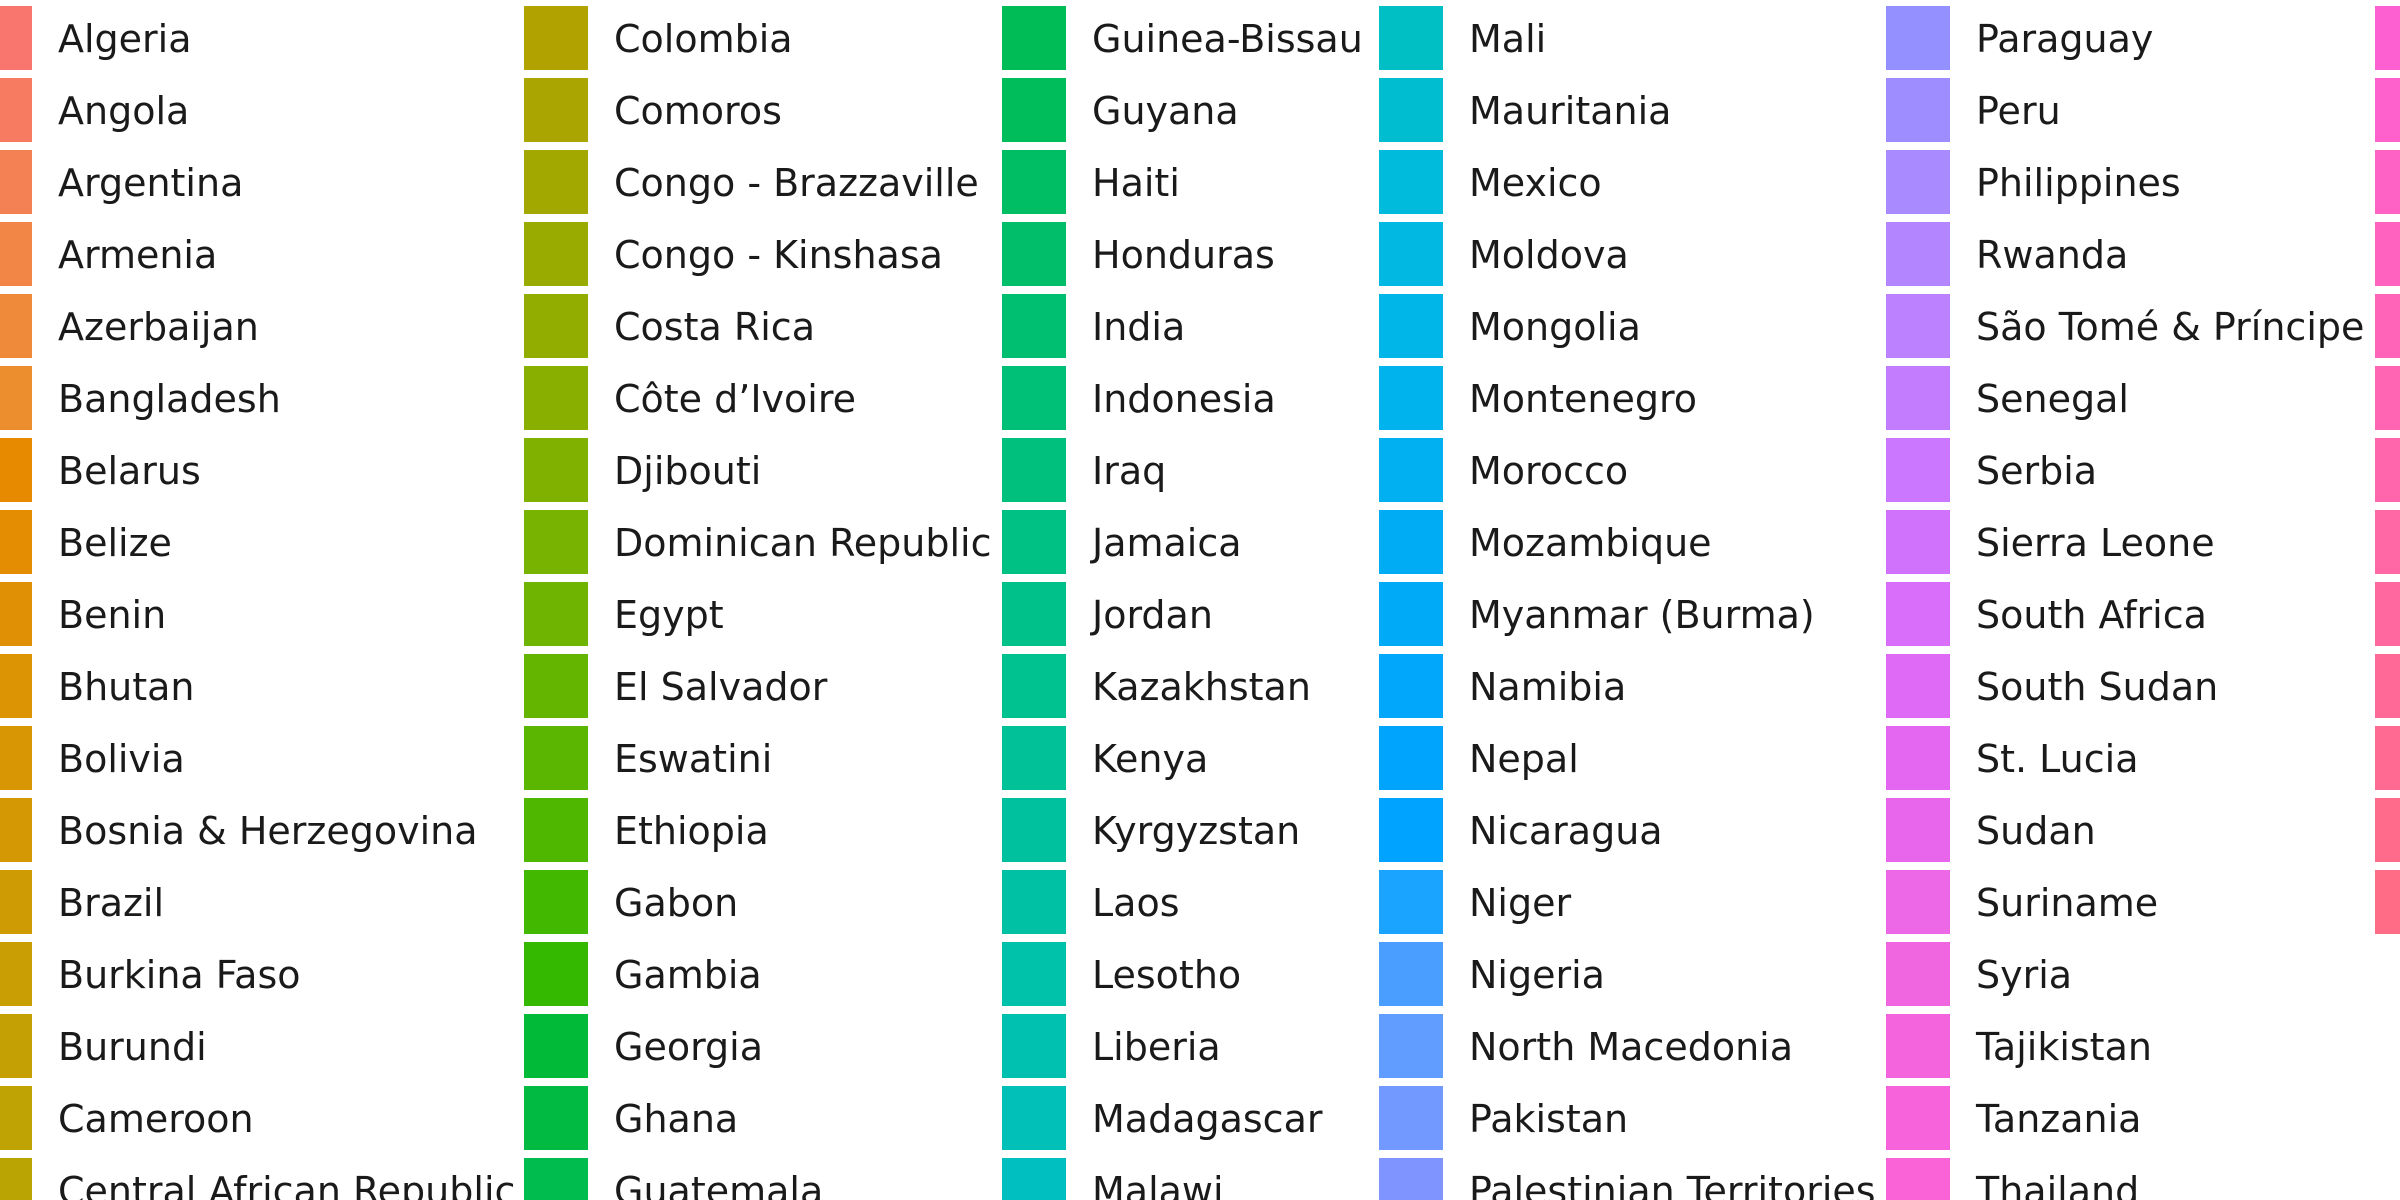  What do you see at coordinates (698, 111) in the screenshot?
I see `legend-label: Comoros` at bounding box center [698, 111].